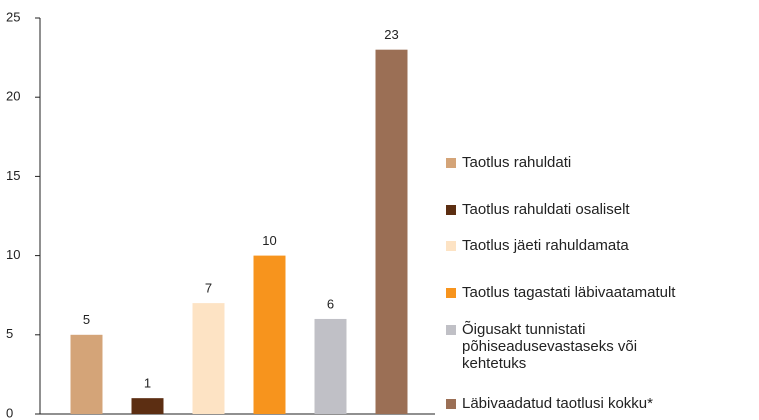  I want to click on legend-item: Taotlus tagastati läbivaatamatult, so click(599, 292).